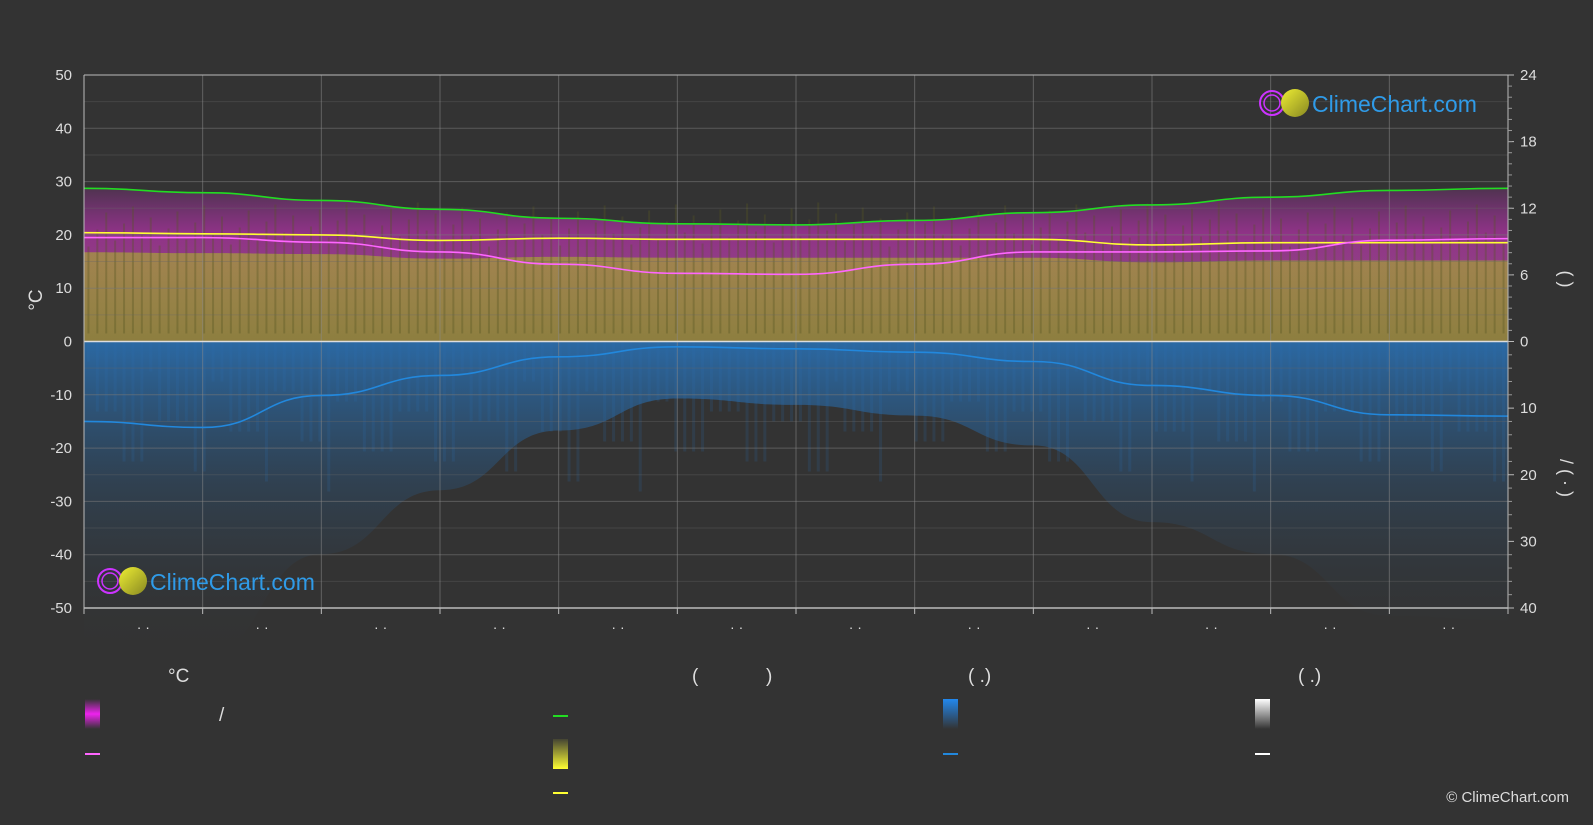 This screenshot has height=825, width=1593. What do you see at coordinates (92, 714) in the screenshot?
I see `legend-temp-range-swatch` at bounding box center [92, 714].